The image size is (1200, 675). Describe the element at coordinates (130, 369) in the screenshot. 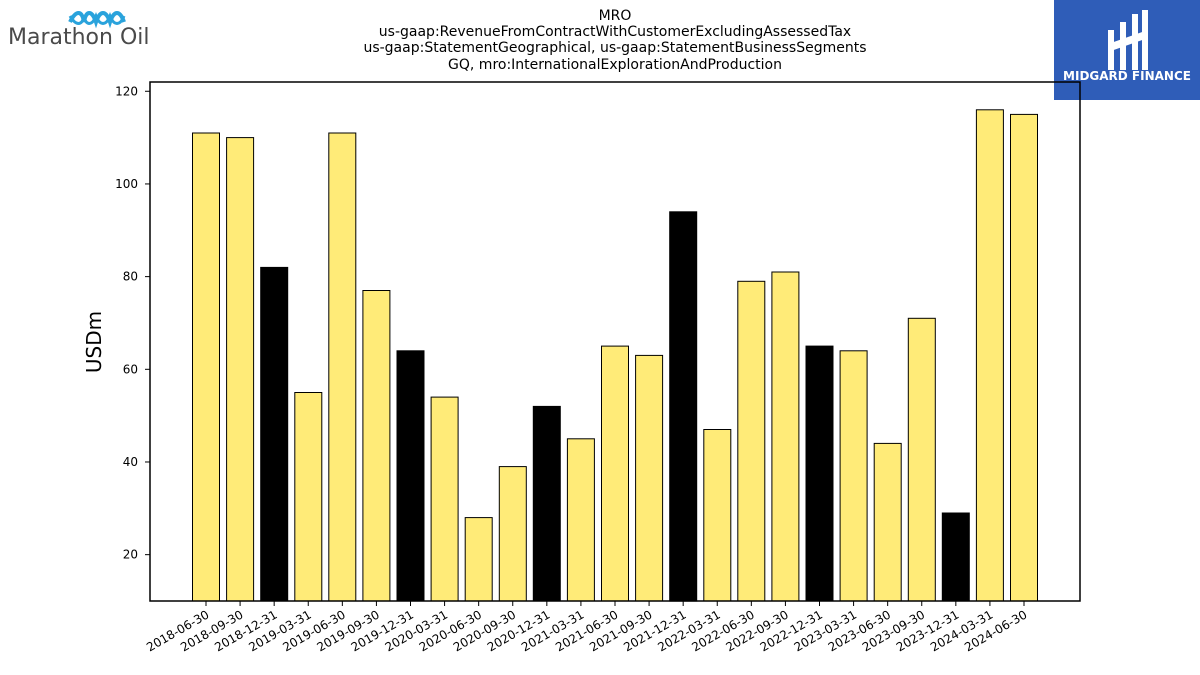

I see `y-tick-label: 60` at that location.